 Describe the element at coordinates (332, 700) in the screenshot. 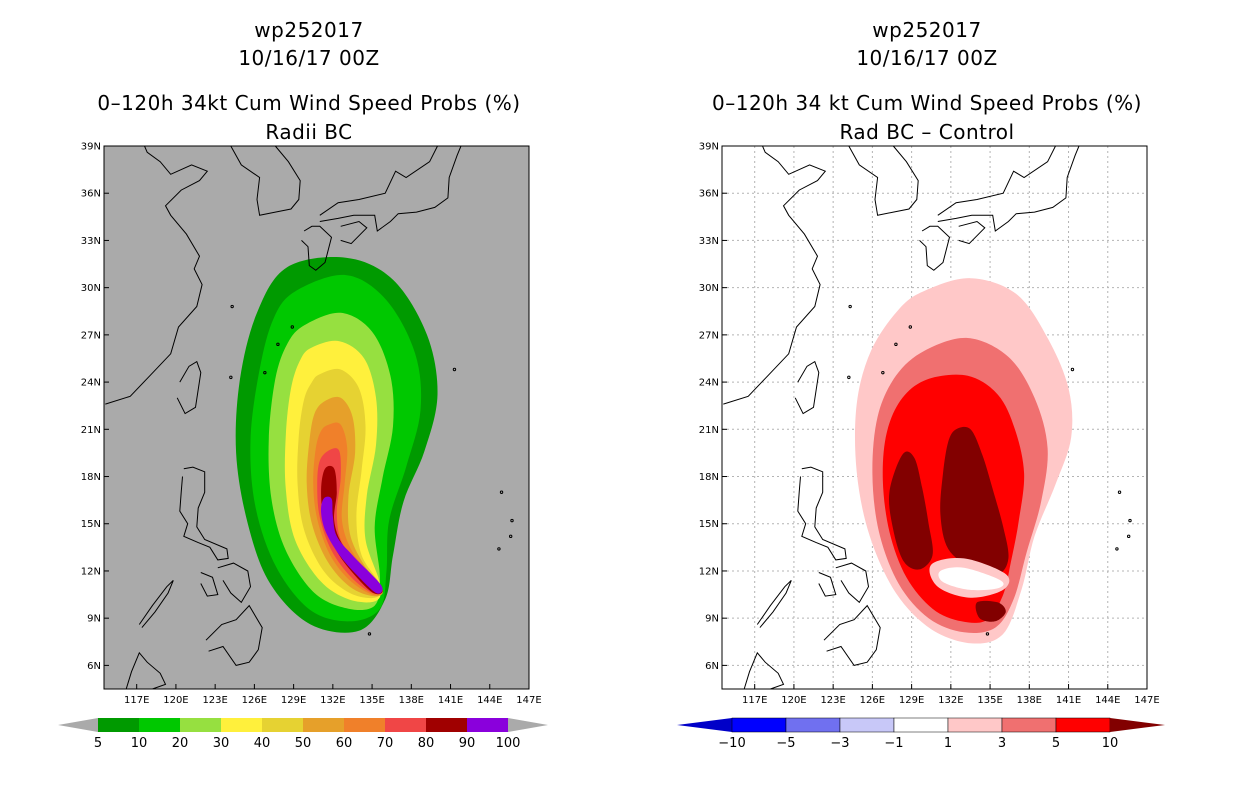

I see `x-tick-label: 132E` at that location.